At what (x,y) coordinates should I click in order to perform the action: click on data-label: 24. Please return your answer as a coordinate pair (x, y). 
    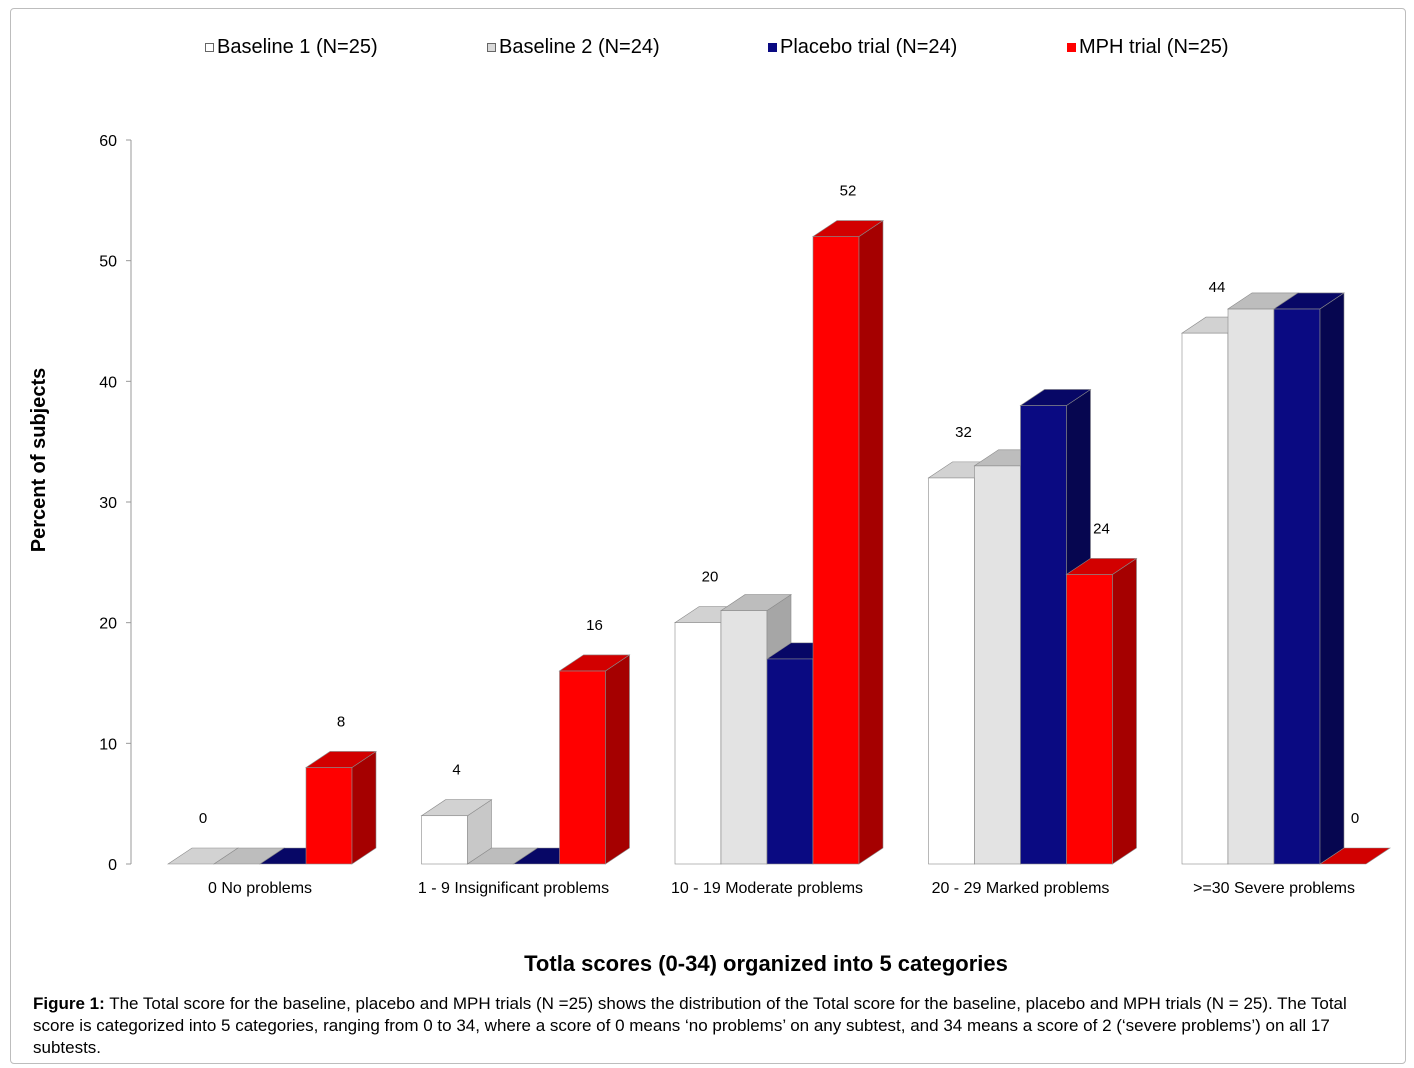
    Looking at the image, I should click on (1101, 528).